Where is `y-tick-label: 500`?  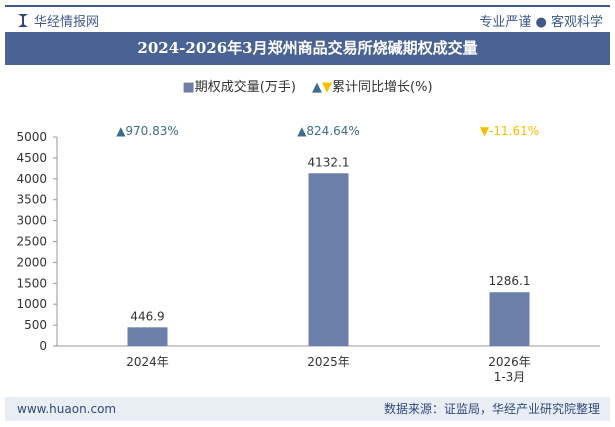 y-tick-label: 500 is located at coordinates (35, 325).